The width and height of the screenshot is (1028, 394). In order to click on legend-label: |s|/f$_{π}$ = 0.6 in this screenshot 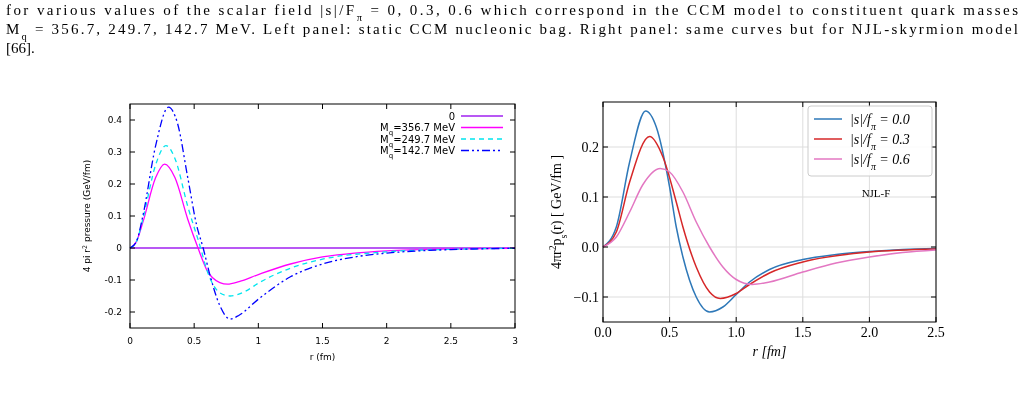, I will do `click(880, 162)`.